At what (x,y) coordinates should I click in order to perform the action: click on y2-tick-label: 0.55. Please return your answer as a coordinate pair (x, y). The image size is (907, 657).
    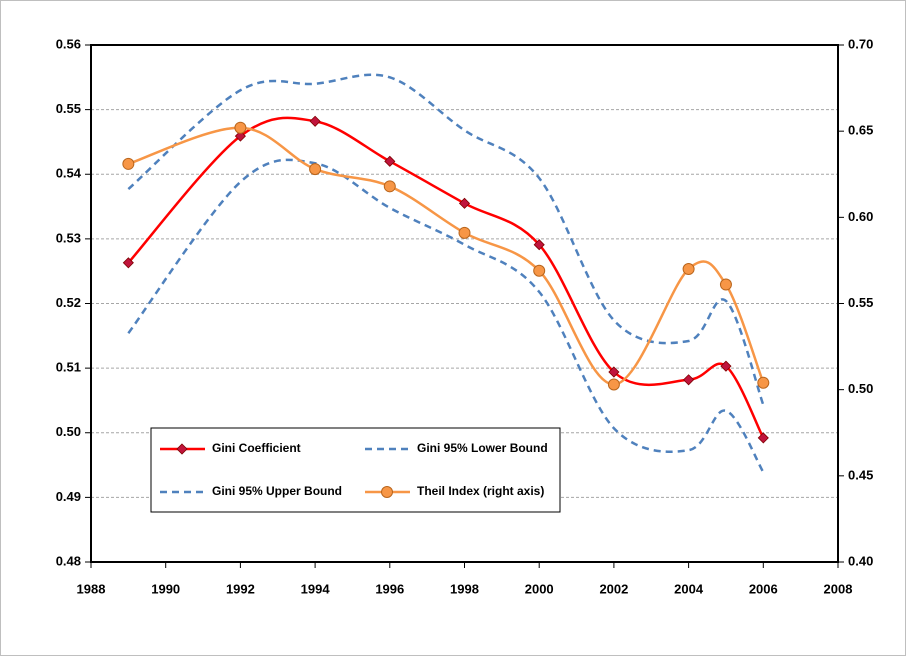
    Looking at the image, I should click on (860, 302).